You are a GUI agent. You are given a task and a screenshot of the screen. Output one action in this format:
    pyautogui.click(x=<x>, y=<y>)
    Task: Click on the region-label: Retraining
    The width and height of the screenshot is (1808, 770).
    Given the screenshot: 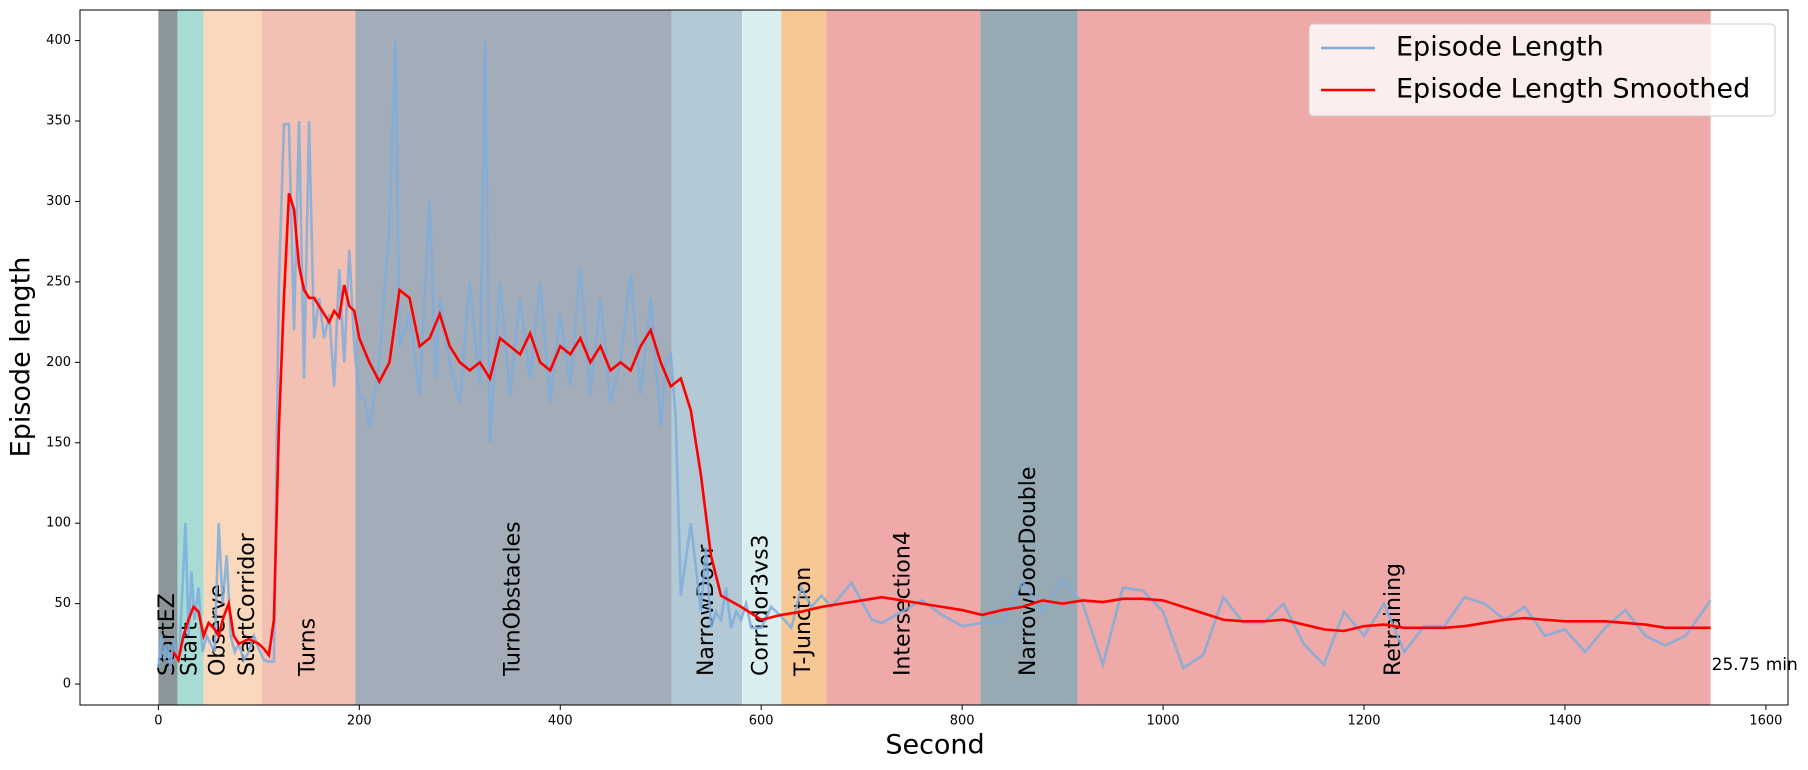 What is the action you would take?
    pyautogui.click(x=1393, y=619)
    